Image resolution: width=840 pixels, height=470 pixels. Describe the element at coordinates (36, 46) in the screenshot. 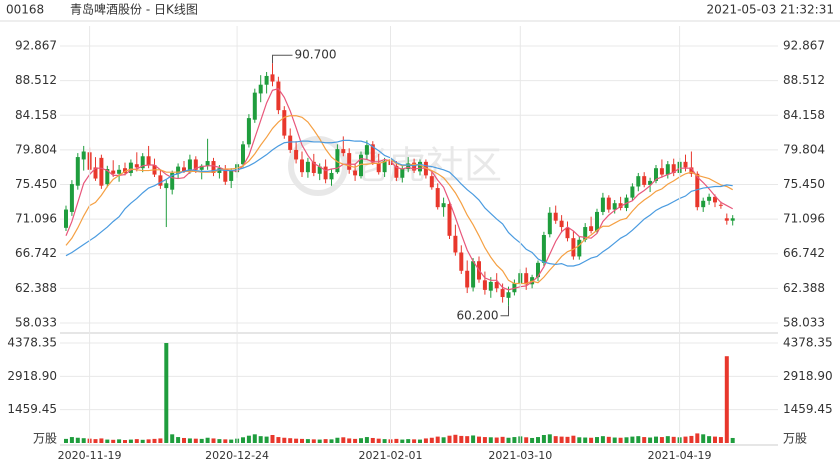

I see `y-tick-label-left: 92.867` at that location.